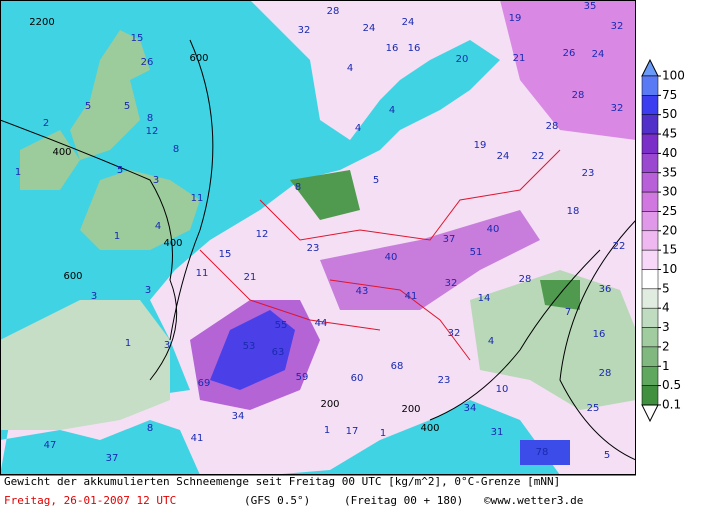 This screenshot has width=704, height=513. I want to click on snow-low, so click(435, 240).